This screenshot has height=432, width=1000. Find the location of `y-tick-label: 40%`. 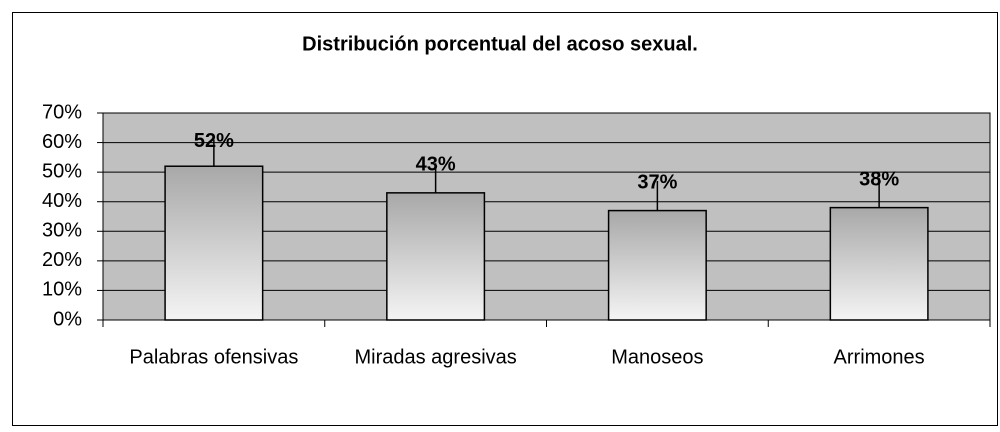

y-tick-label: 40% is located at coordinates (62, 201).